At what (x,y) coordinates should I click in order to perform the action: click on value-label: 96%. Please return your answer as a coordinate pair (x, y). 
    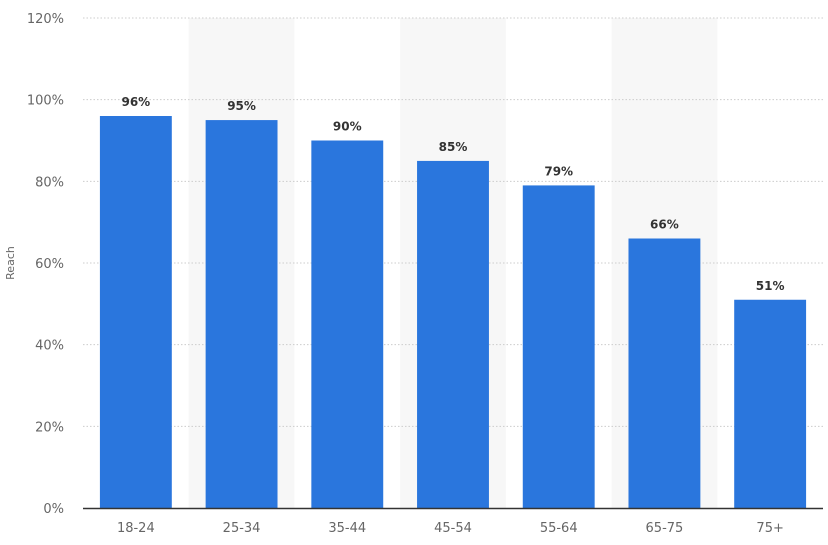
    Looking at the image, I should click on (135, 102).